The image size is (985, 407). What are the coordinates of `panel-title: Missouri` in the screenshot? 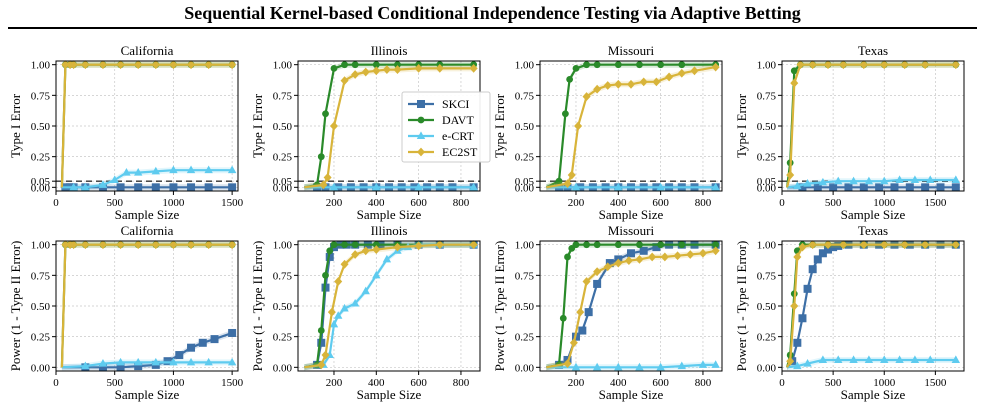 It's located at (631, 230).